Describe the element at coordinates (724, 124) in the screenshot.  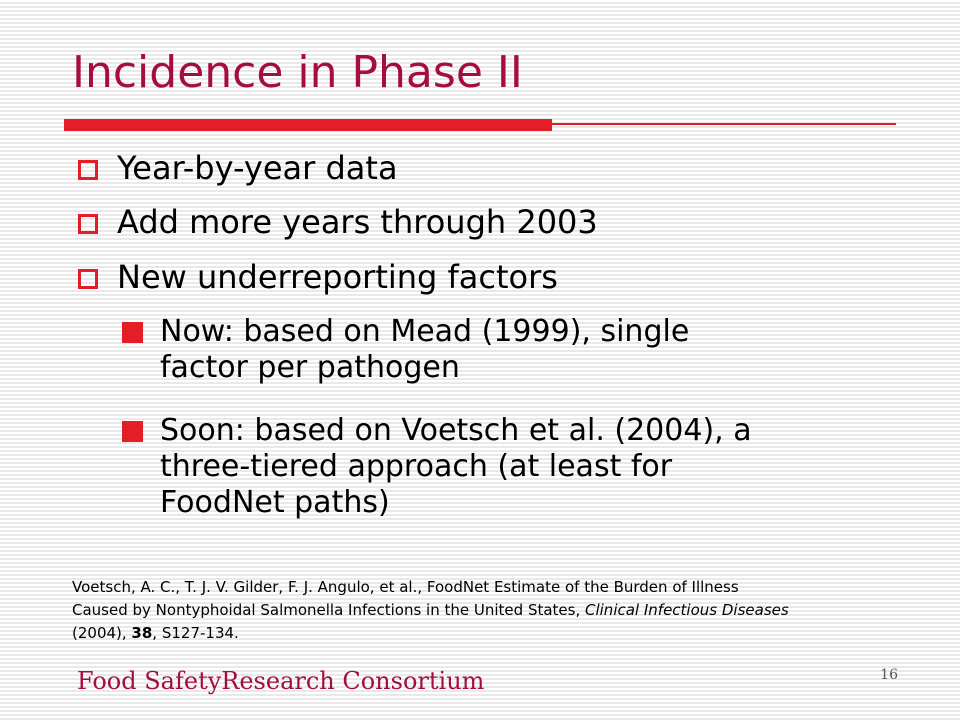
I see `title-underline-thin` at that location.